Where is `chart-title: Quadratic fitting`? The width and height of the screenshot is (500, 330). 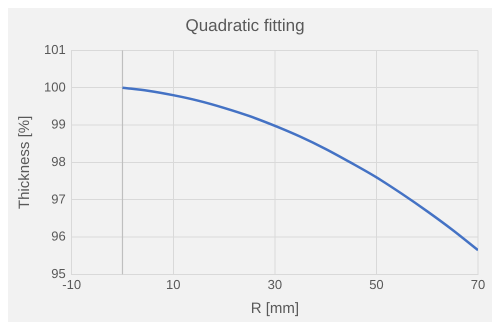
chart-title: Quadratic fitting is located at coordinates (245, 25).